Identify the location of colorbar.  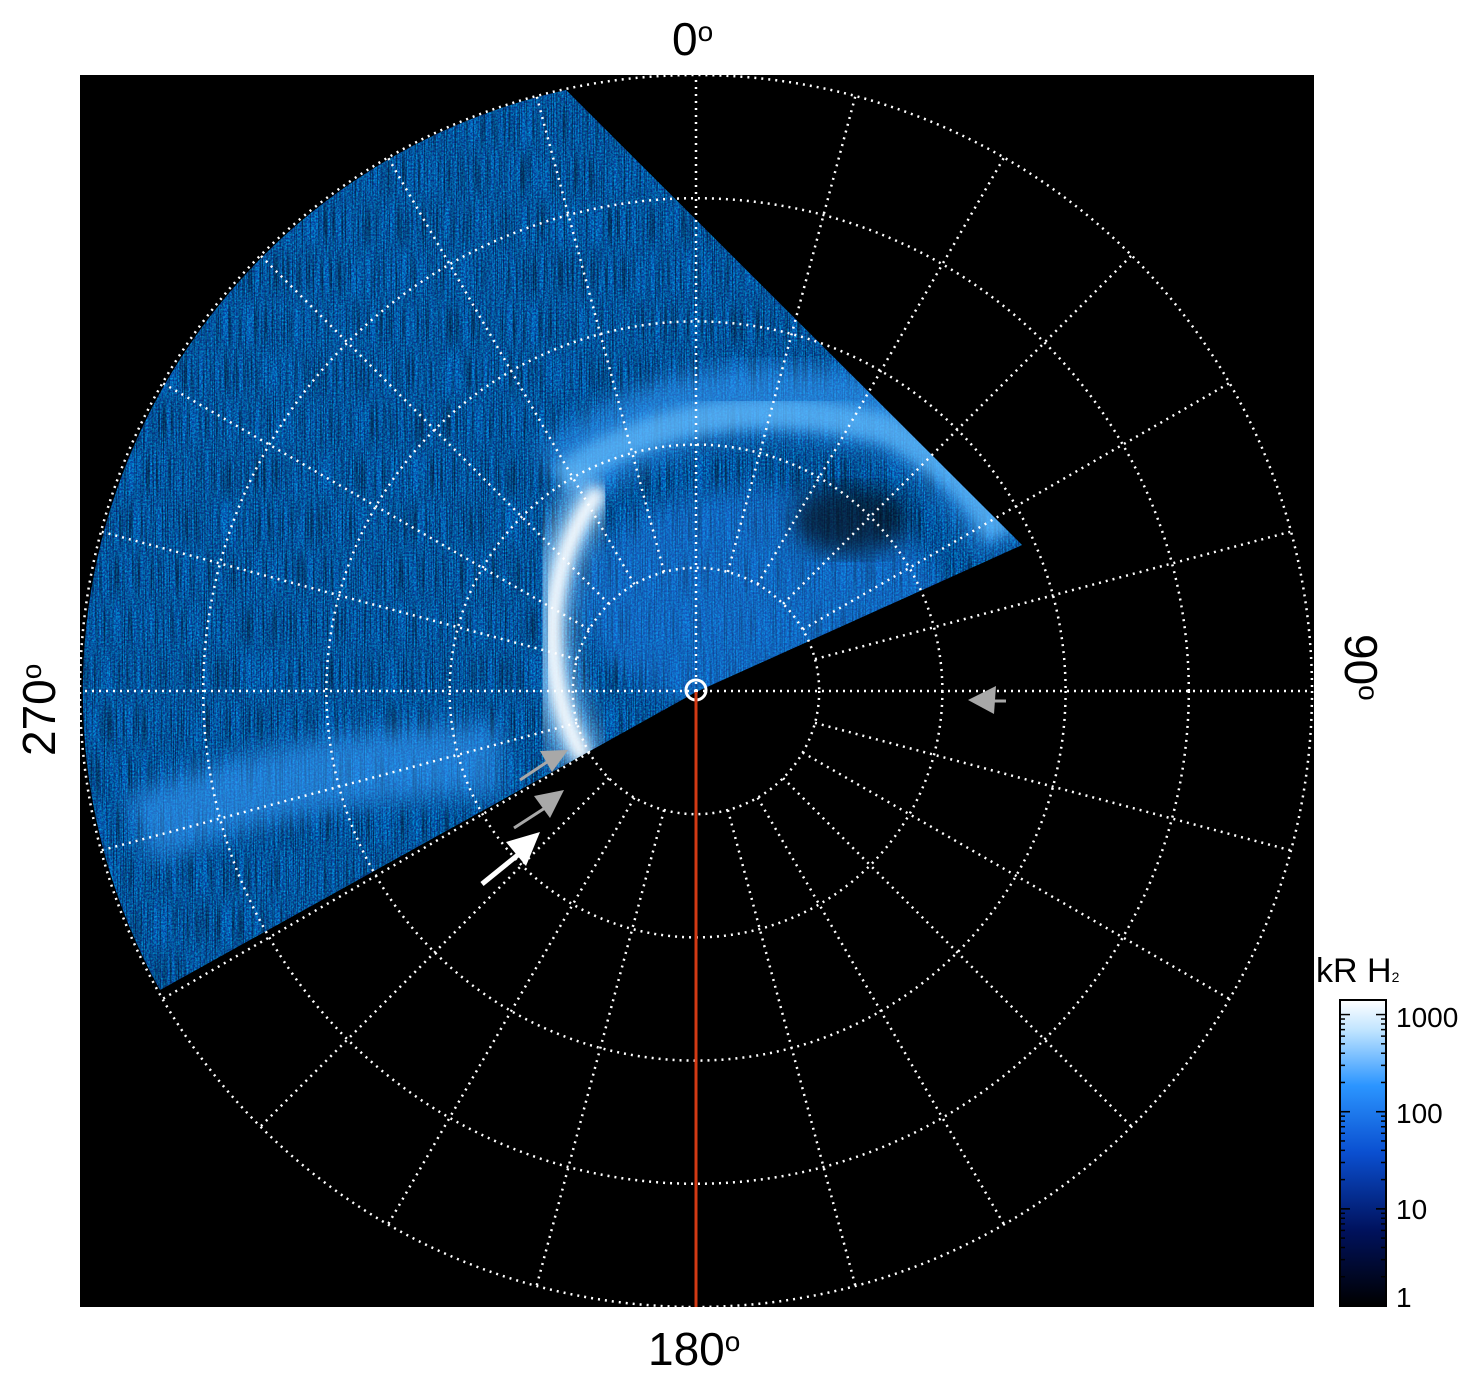
(1363, 1153).